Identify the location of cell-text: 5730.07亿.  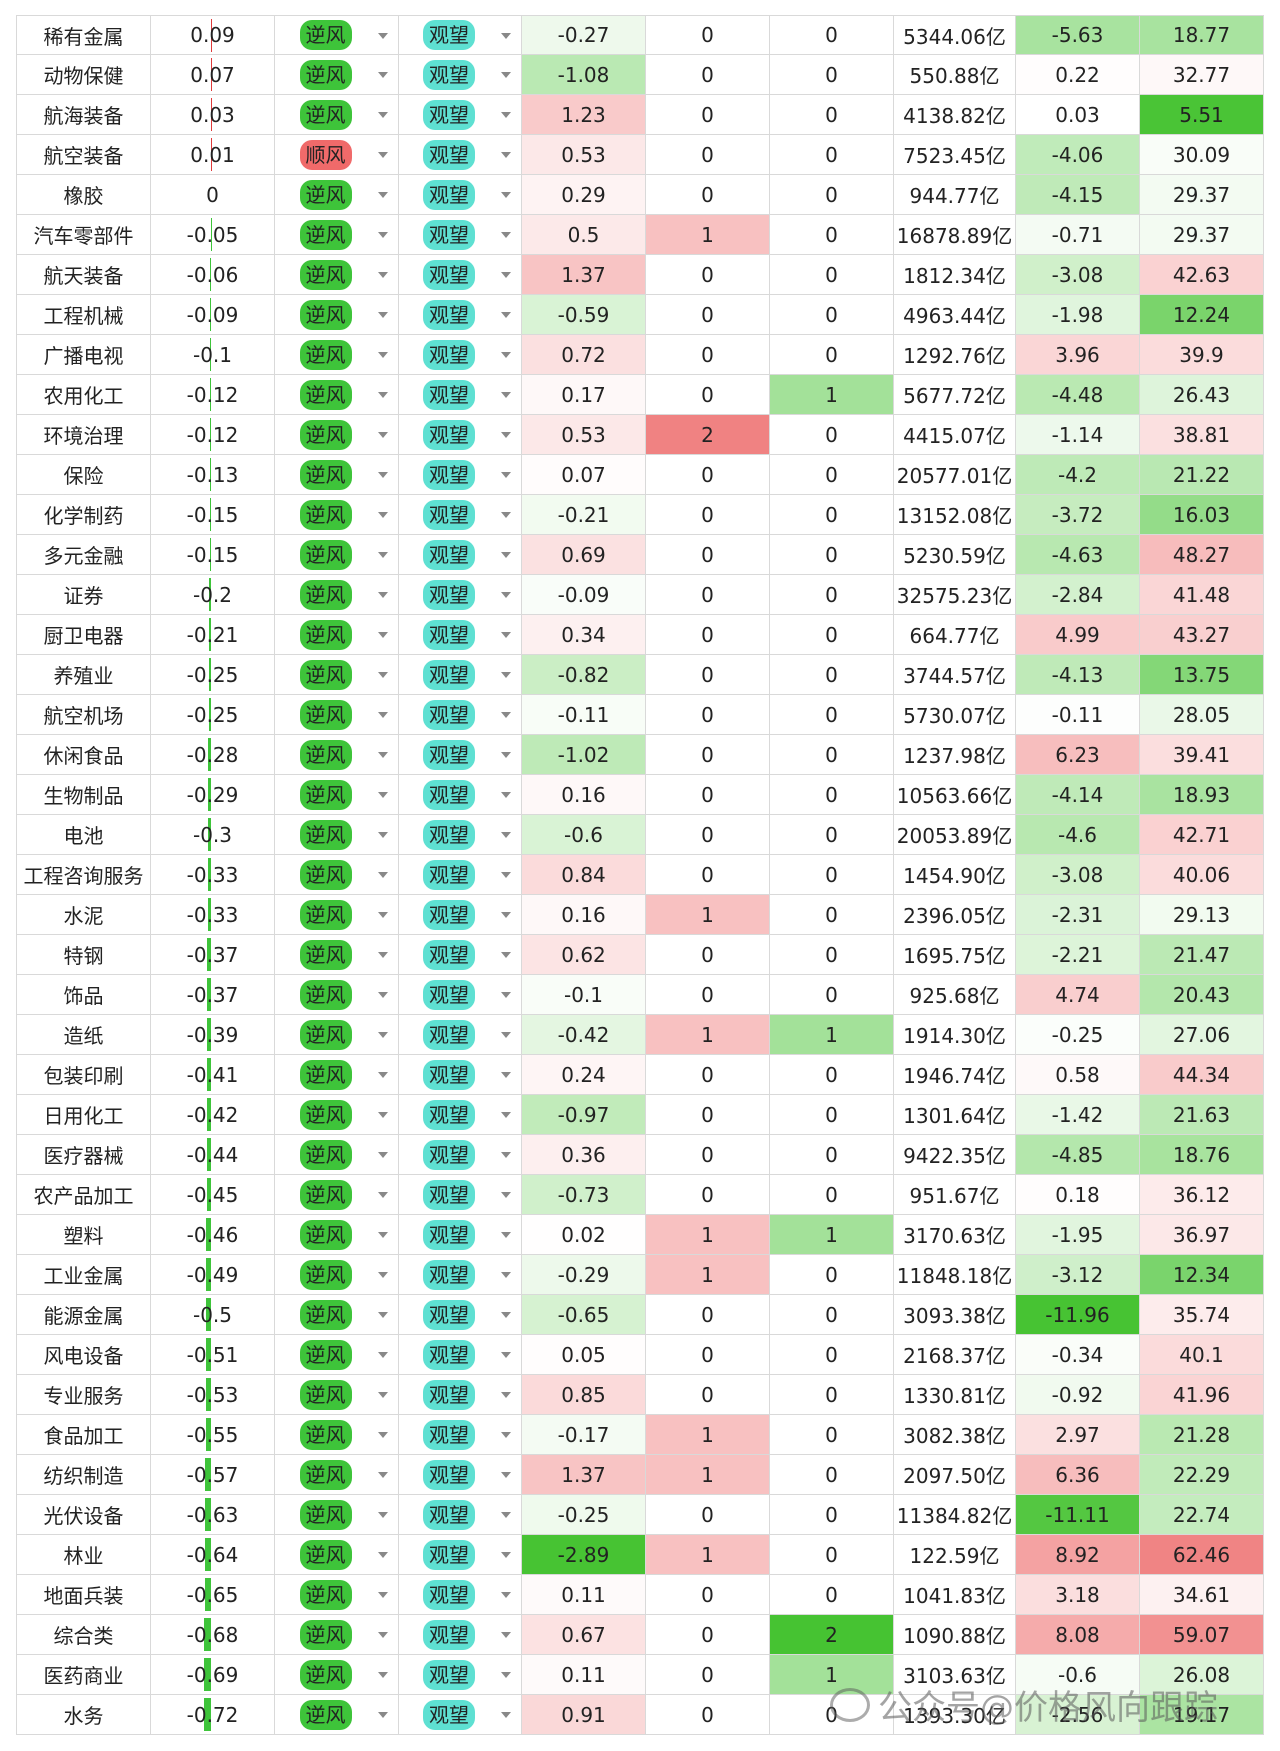
(954, 716).